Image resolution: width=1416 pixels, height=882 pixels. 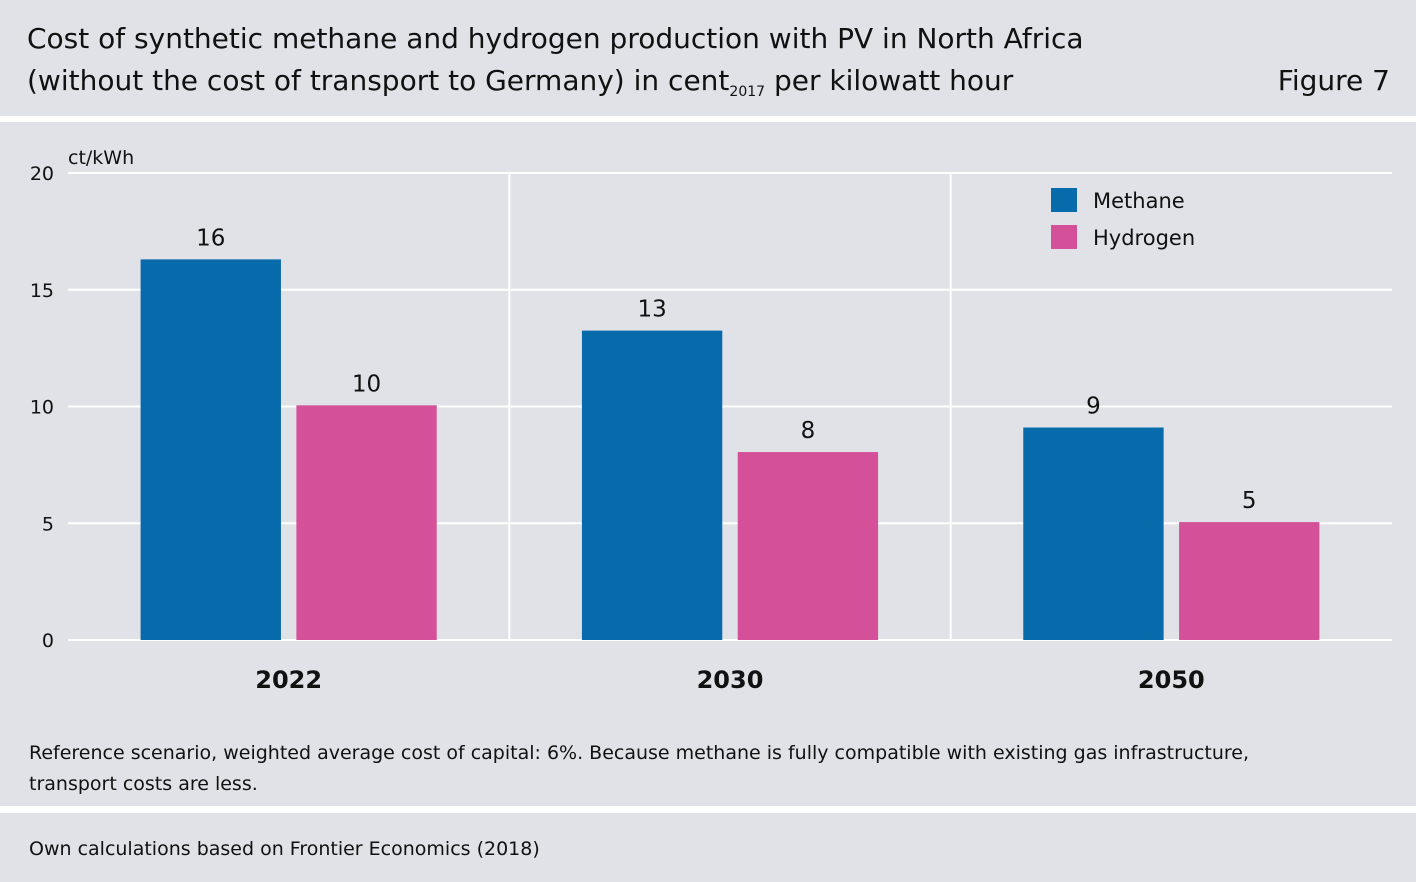 I want to click on y-axis-unit-label: ct/kWh, so click(x=101, y=158).